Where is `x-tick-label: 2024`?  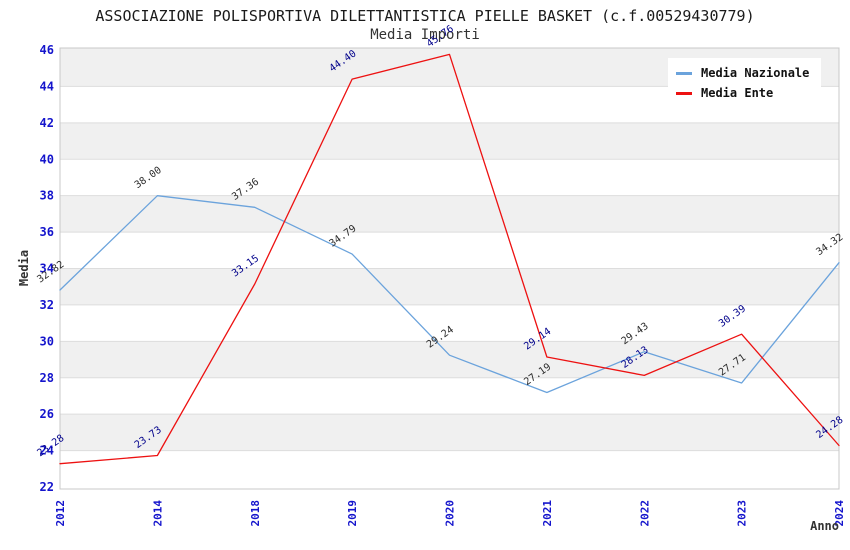
x-tick-label: 2024 is located at coordinates (839, 513).